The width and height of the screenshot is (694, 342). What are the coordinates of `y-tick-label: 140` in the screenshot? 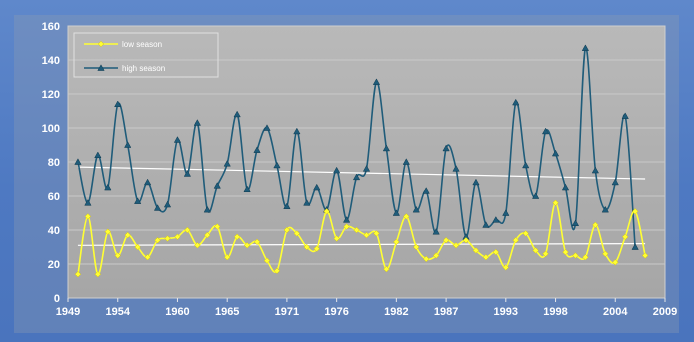 It's located at (51, 61).